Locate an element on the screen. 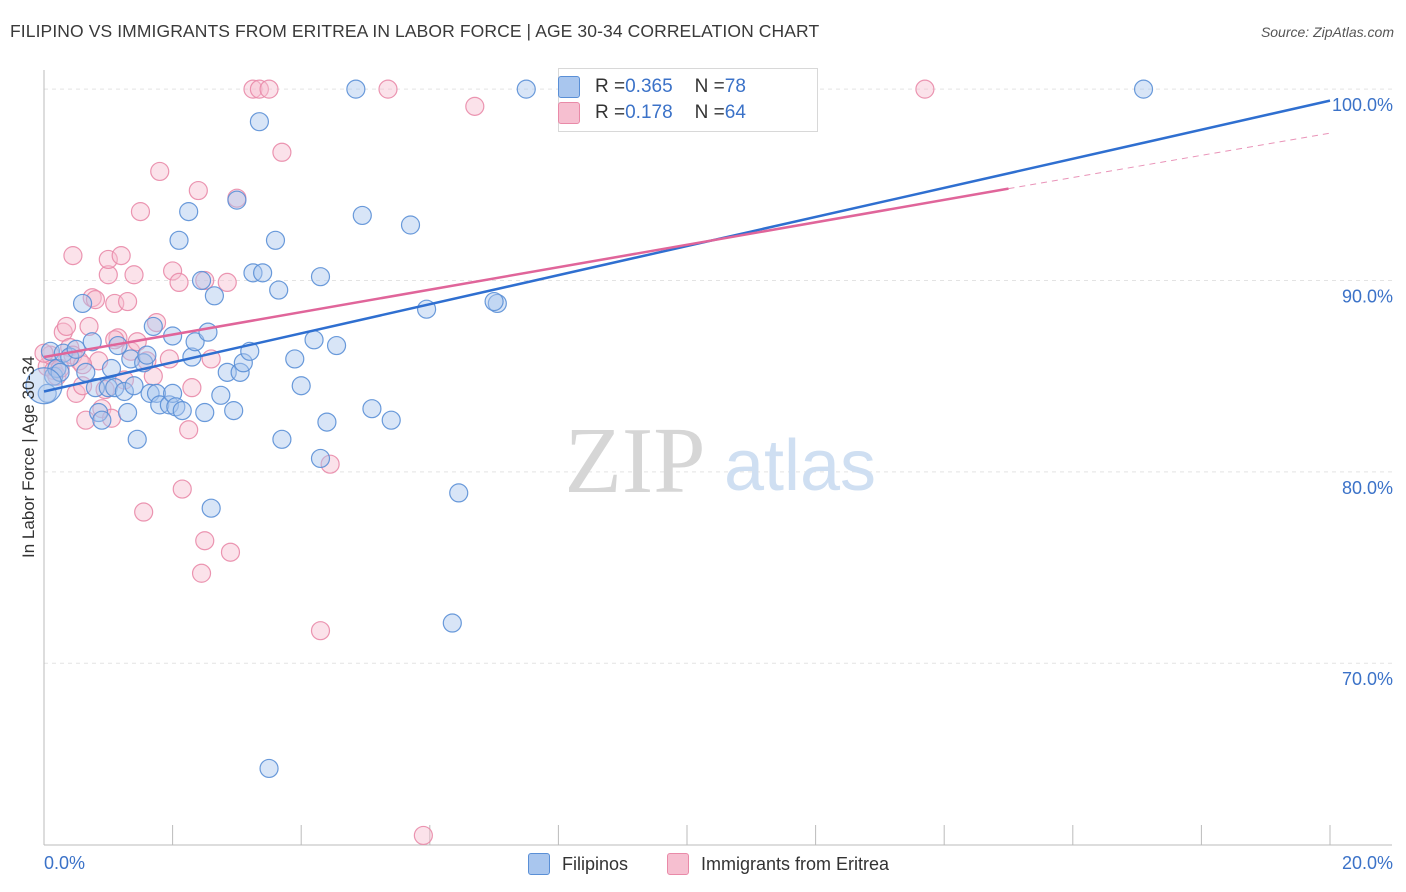 The height and width of the screenshot is (892, 1406). legend-row-eritrea: R = 0.178 N = 64 is located at coordinates (652, 113).